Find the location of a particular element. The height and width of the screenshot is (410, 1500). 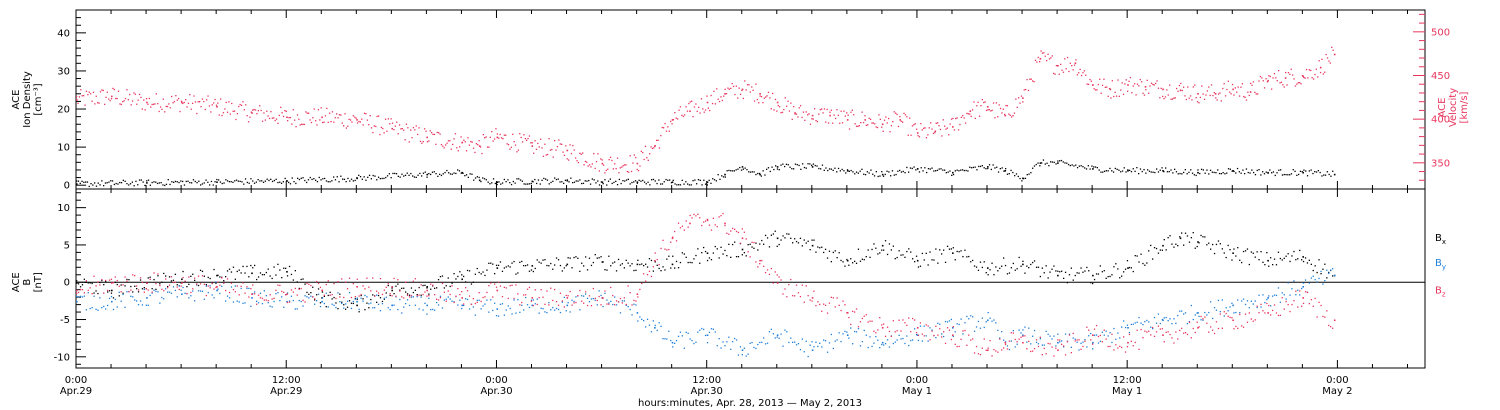

density-point-anchor is located at coordinates (602, 182).